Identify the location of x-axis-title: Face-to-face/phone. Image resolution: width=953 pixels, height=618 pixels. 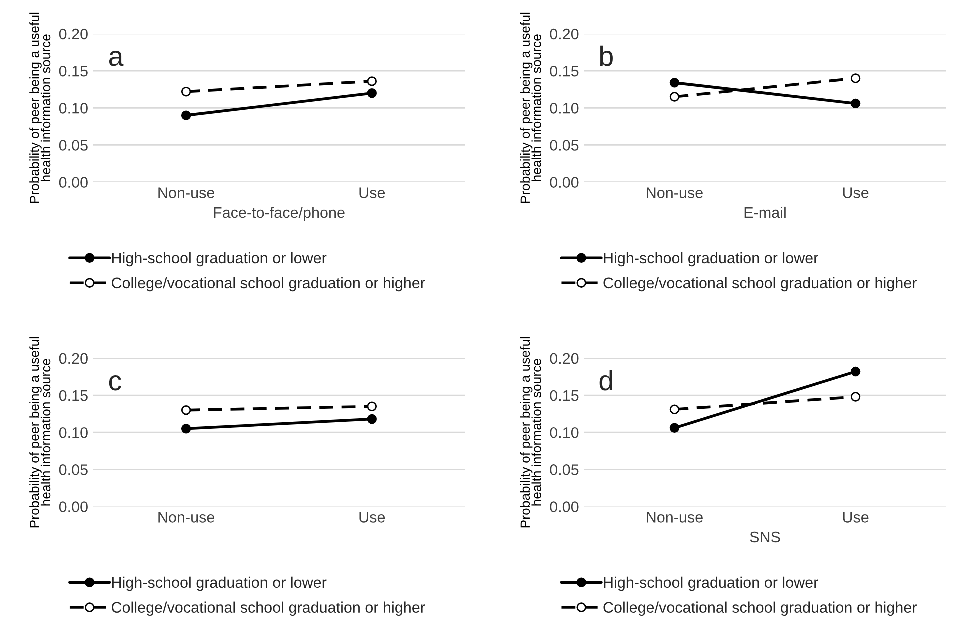
(279, 214).